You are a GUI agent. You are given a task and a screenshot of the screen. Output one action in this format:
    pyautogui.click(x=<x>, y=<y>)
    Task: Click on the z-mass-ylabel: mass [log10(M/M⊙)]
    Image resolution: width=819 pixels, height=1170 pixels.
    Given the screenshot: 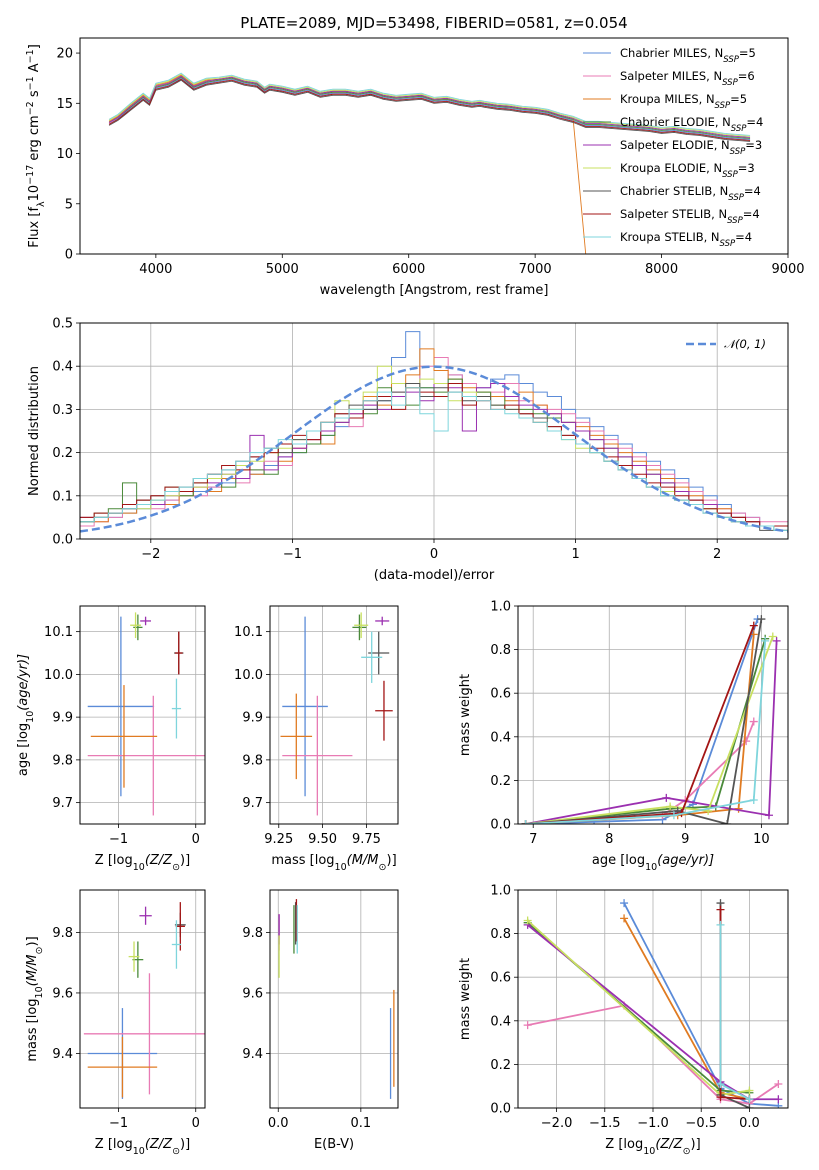 What is the action you would take?
    pyautogui.click(x=35, y=998)
    